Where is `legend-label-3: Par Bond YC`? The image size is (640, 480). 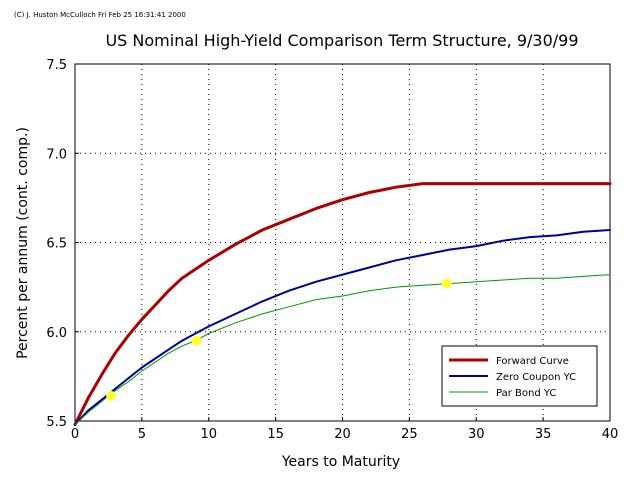
legend-label-3: Par Bond YC is located at coordinates (526, 393).